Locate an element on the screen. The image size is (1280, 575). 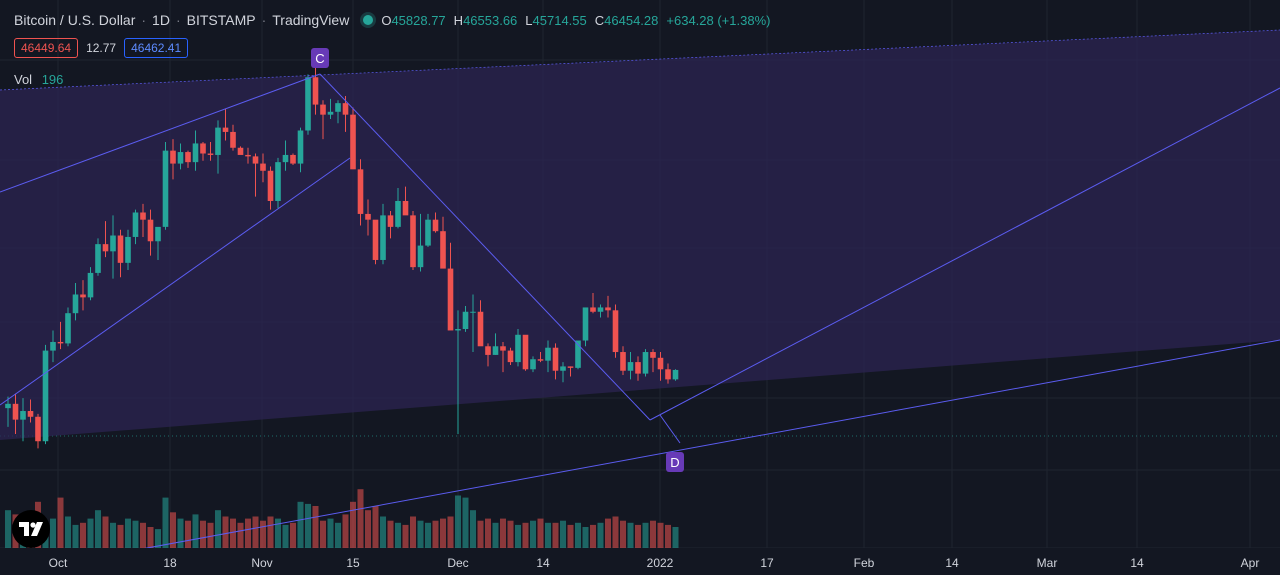
pattern-label-c: C is located at coordinates (320, 58).